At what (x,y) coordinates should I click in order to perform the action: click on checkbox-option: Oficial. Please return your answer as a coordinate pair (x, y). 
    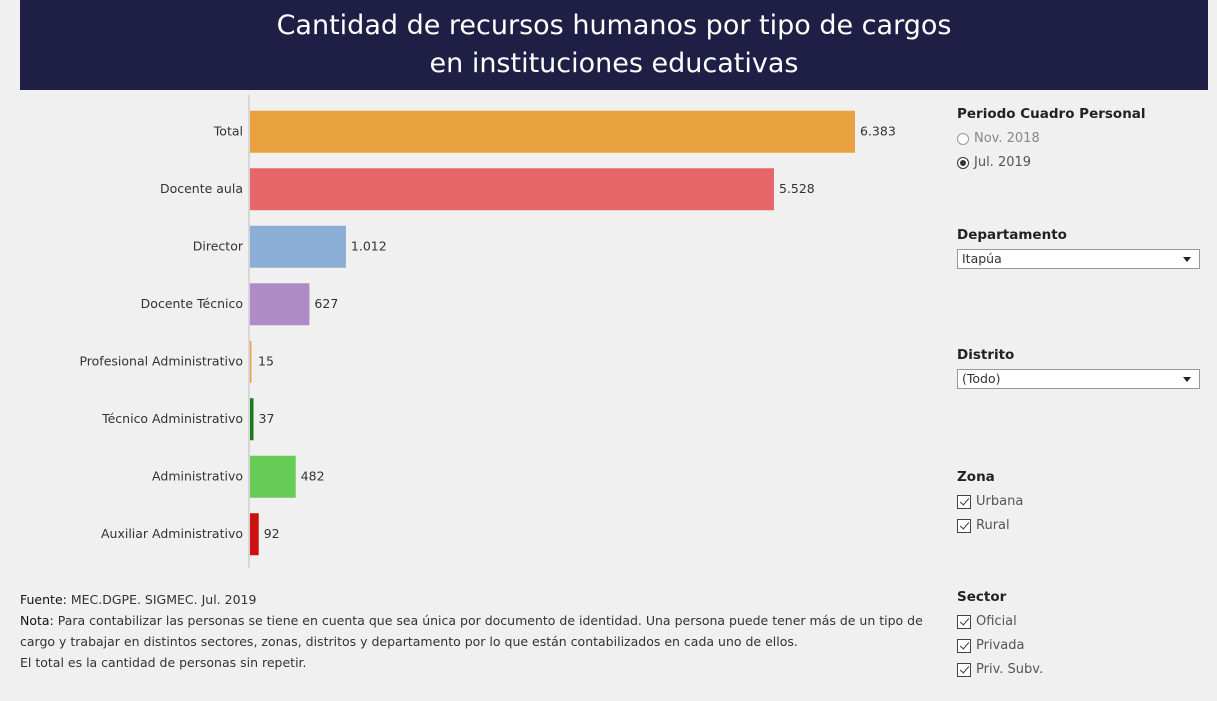
    Looking at the image, I should click on (987, 621).